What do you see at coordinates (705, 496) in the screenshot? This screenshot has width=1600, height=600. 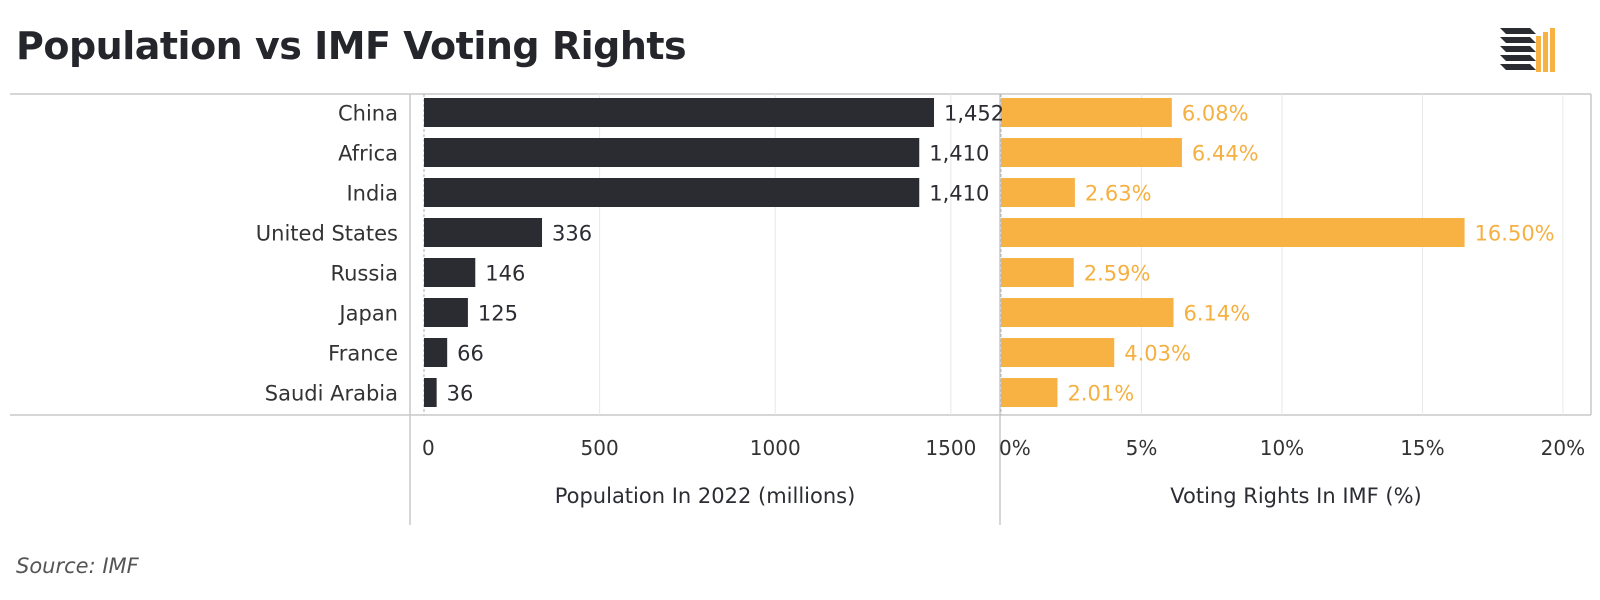 I see `population-axis-title: Population In 2022 (millions)` at bounding box center [705, 496].